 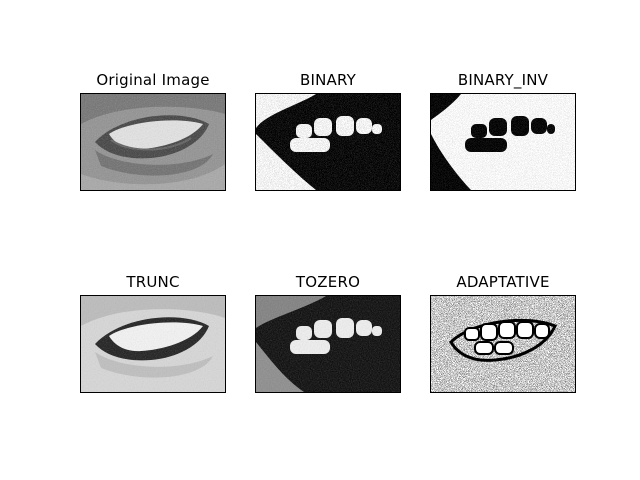 I want to click on original-image, so click(x=153, y=142).